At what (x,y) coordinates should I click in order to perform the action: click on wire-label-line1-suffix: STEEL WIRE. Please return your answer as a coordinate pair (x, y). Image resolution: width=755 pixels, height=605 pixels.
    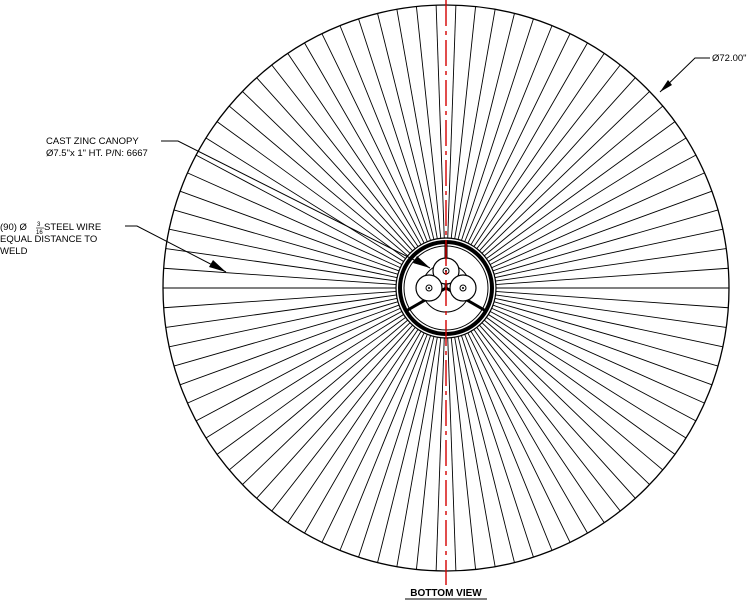
    Looking at the image, I should click on (72, 227).